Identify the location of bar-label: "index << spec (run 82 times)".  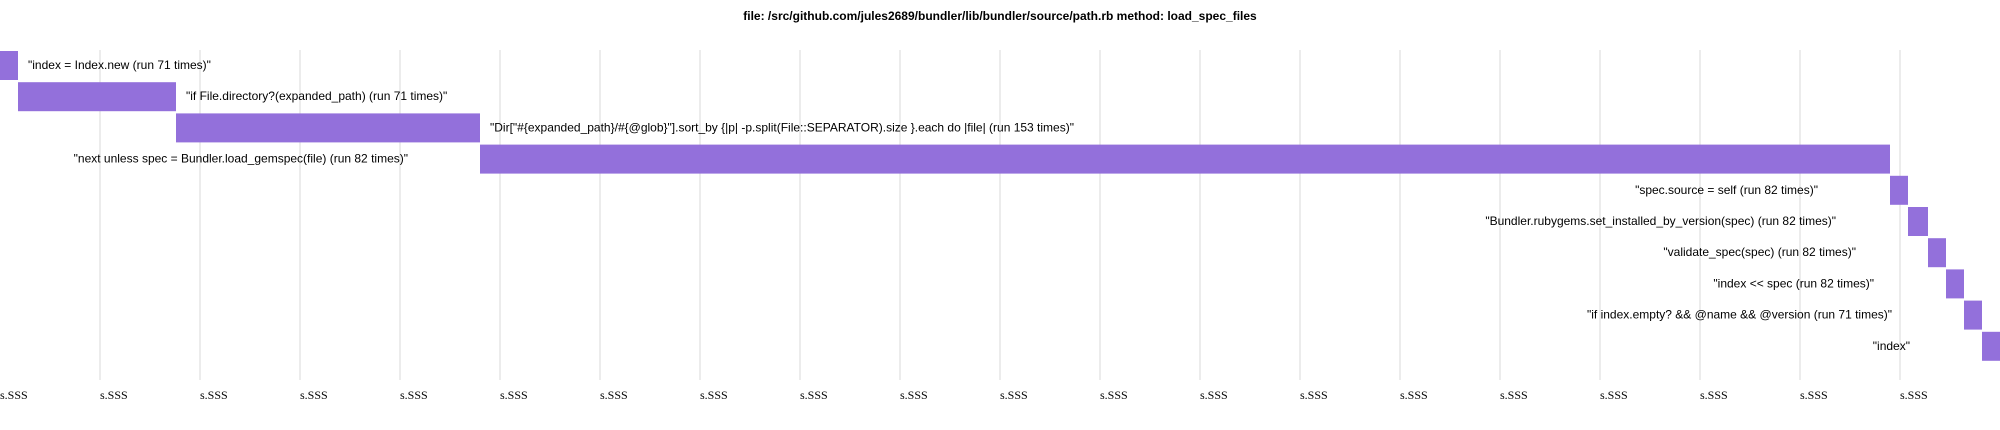
(1793, 283).